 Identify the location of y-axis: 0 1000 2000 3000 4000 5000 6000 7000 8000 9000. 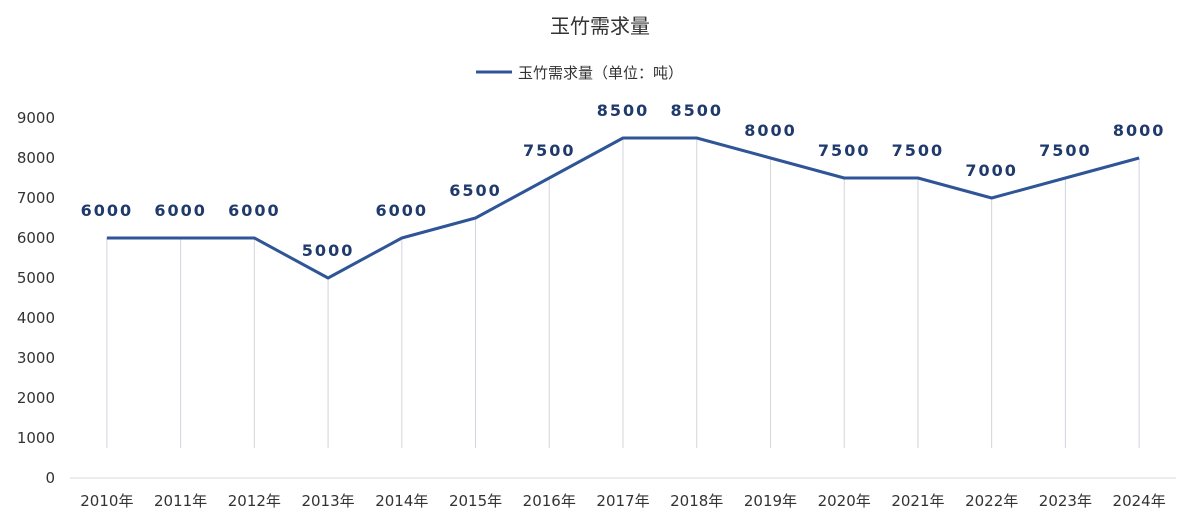
(36, 298).